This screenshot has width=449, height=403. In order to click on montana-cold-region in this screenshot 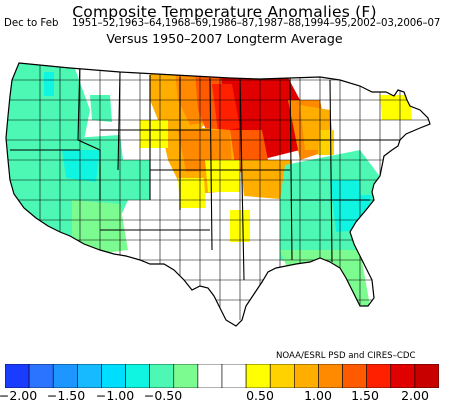, I will do `click(49, 84)`.